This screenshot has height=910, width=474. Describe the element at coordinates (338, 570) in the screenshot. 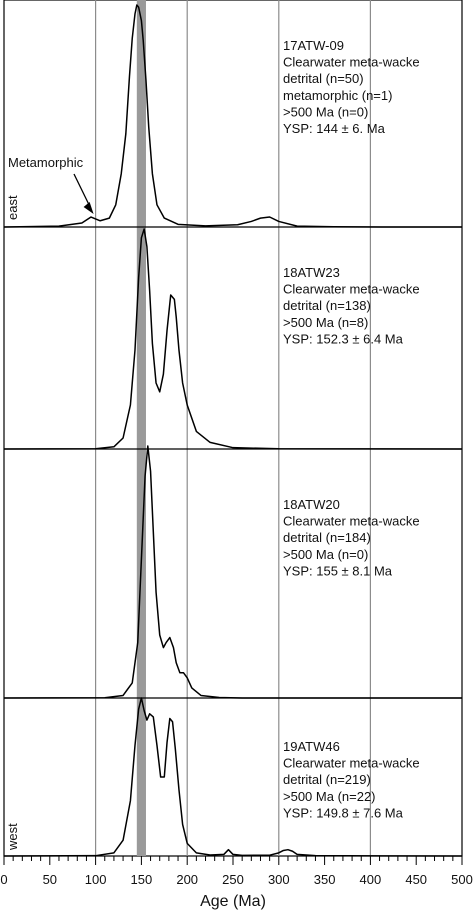

I see `sample-info-line: YSP: 155 ± 8.1 Ma` at that location.